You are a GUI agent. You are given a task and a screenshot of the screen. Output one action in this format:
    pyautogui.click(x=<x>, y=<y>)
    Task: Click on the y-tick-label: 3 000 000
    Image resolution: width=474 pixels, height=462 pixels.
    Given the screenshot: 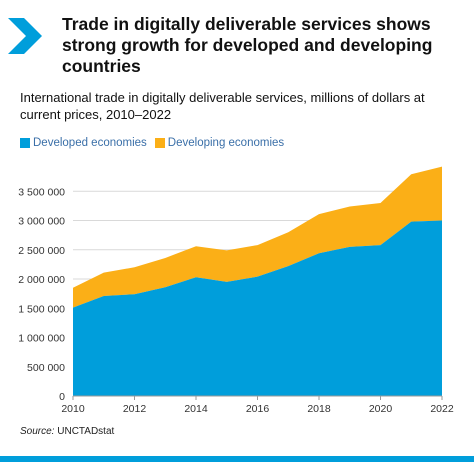 What is the action you would take?
    pyautogui.click(x=41, y=222)
    